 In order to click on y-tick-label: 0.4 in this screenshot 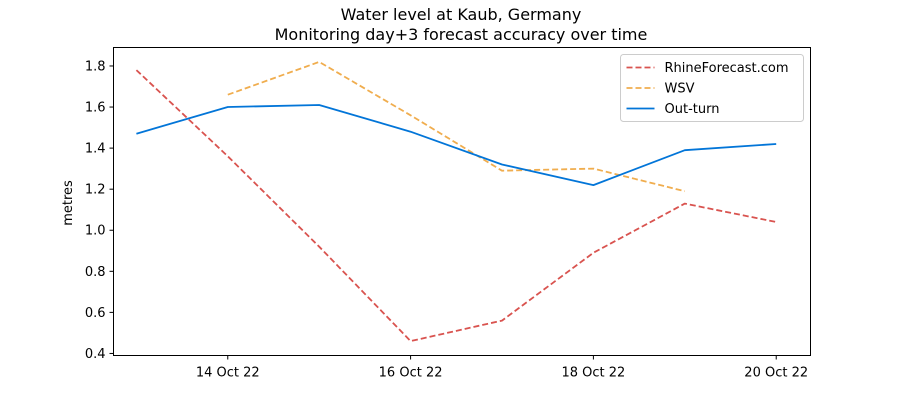, I will do `click(95, 354)`.